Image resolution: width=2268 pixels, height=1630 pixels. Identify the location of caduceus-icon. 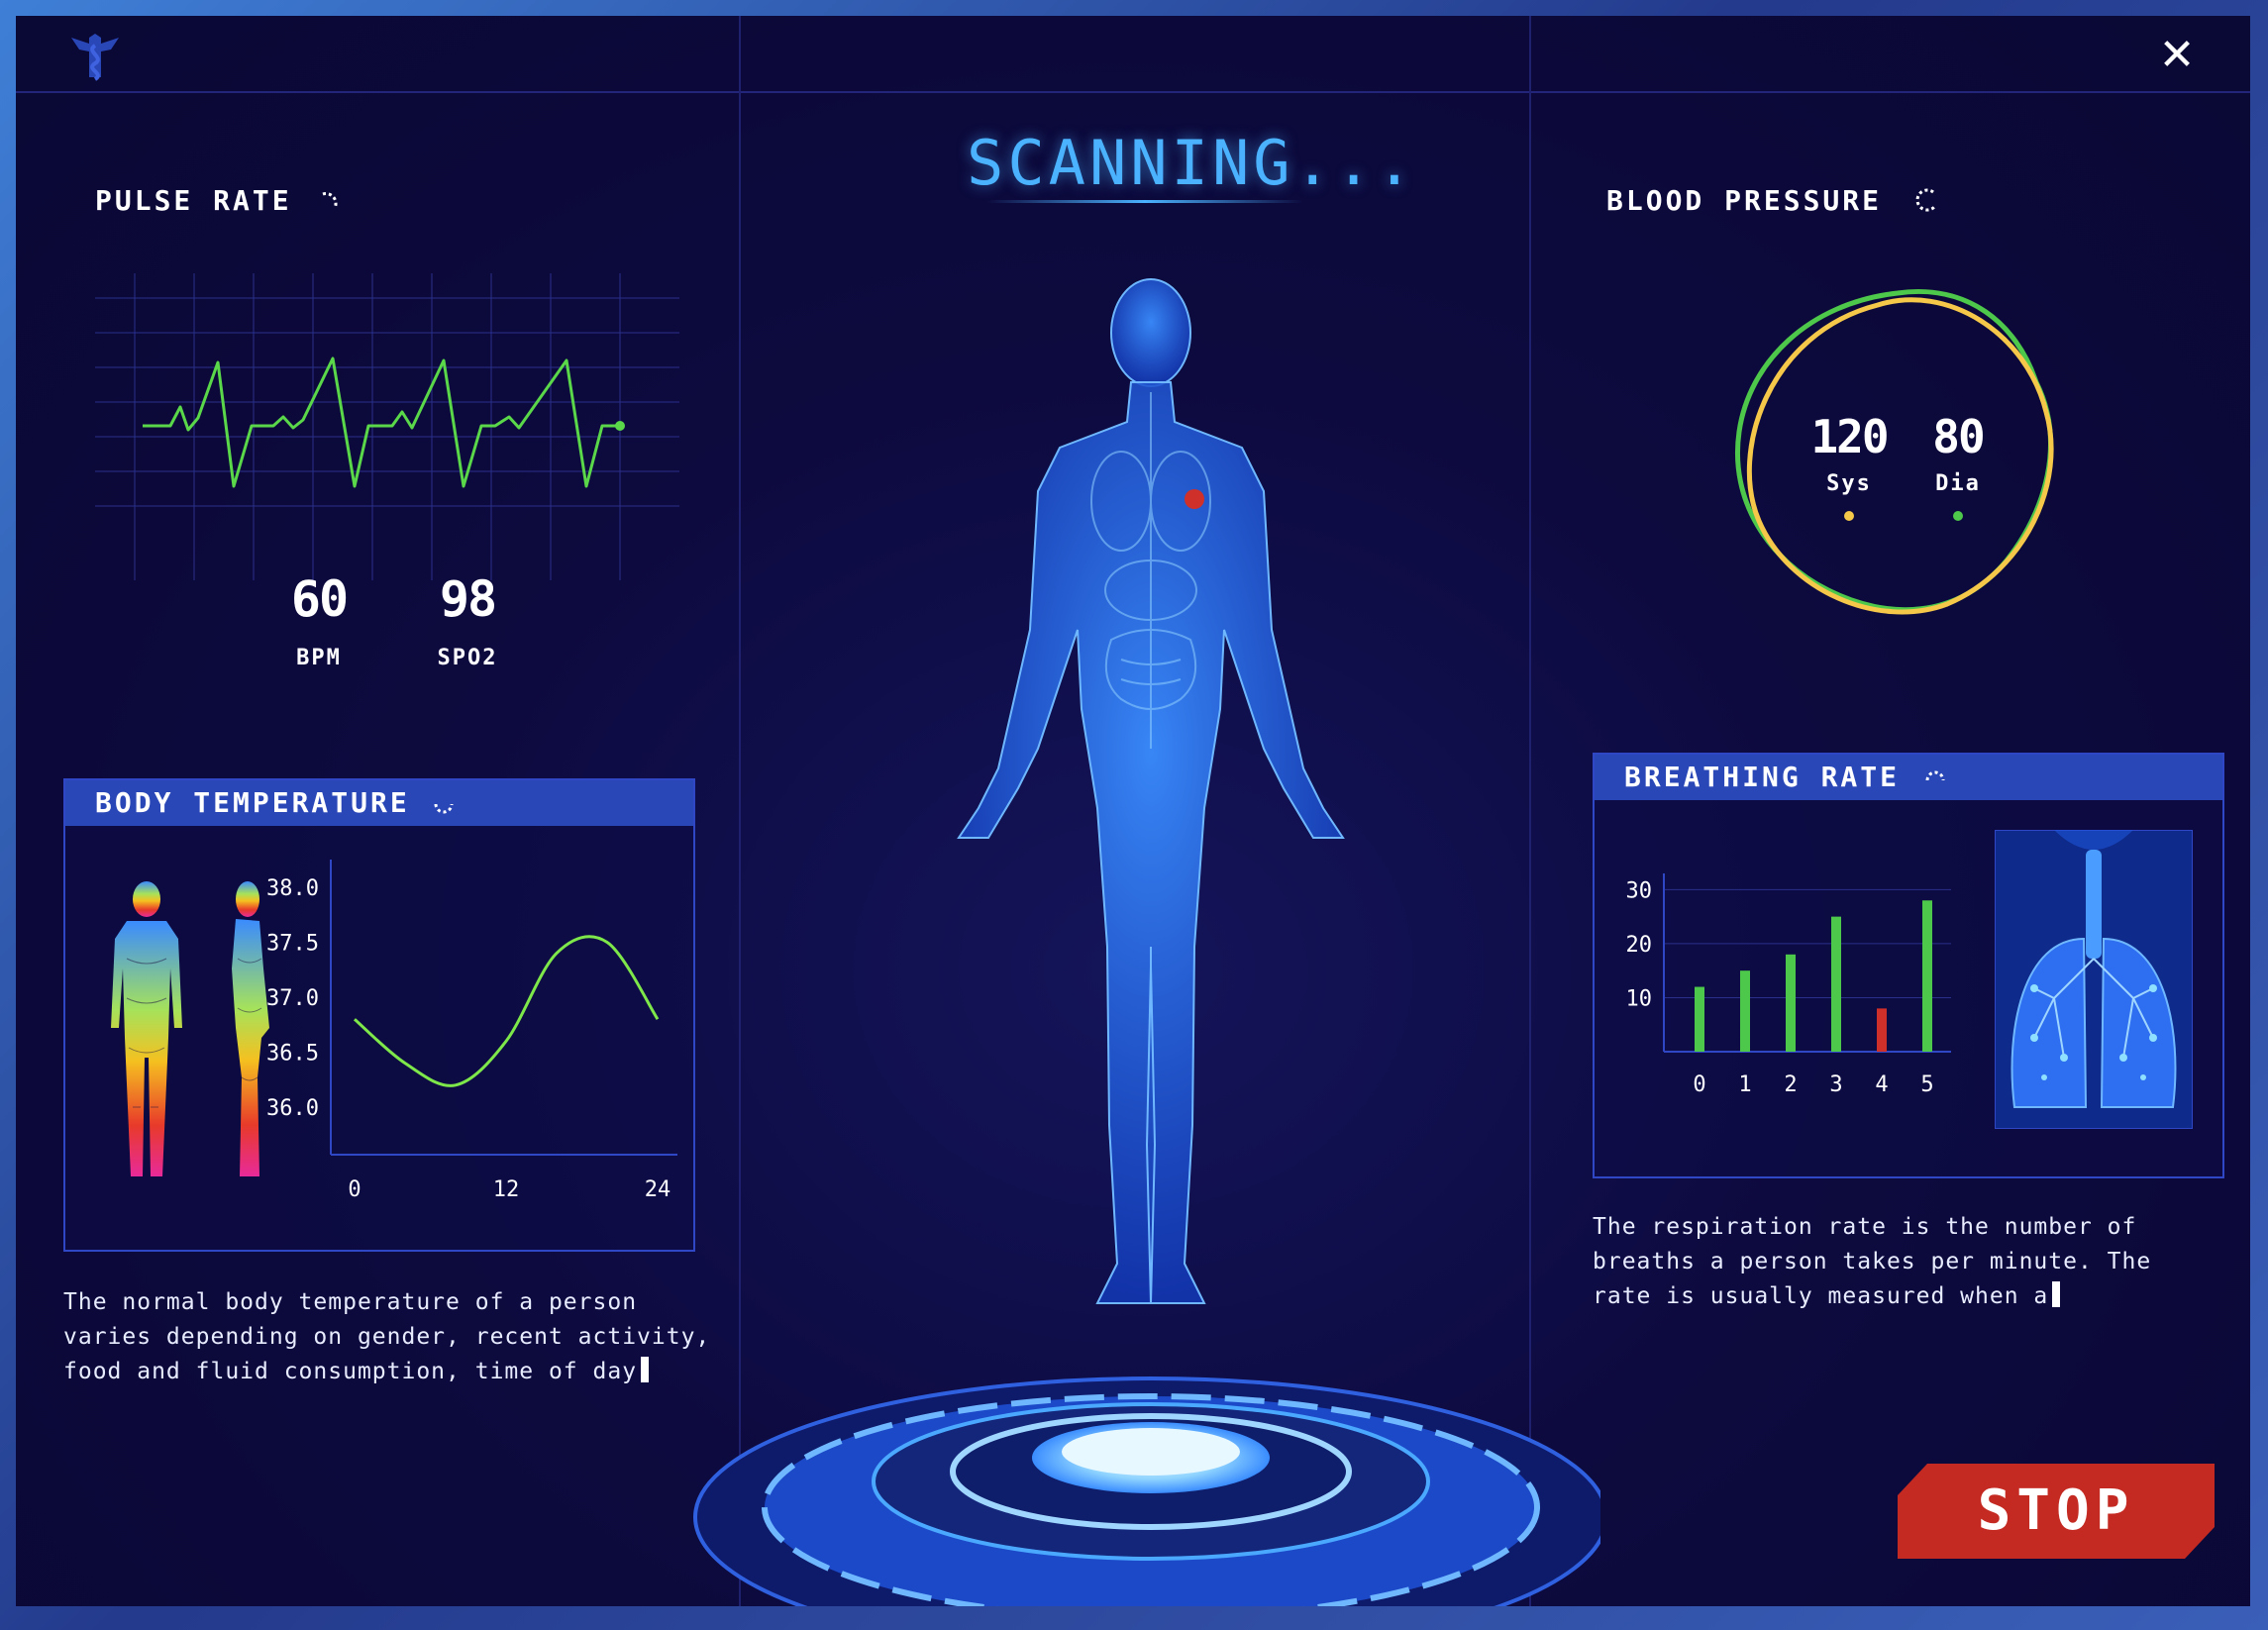
(95, 57).